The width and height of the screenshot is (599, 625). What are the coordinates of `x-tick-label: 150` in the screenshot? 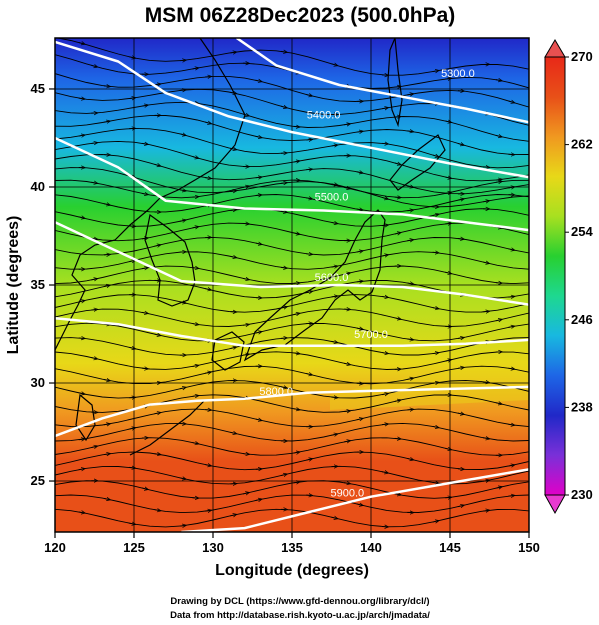 It's located at (529, 547).